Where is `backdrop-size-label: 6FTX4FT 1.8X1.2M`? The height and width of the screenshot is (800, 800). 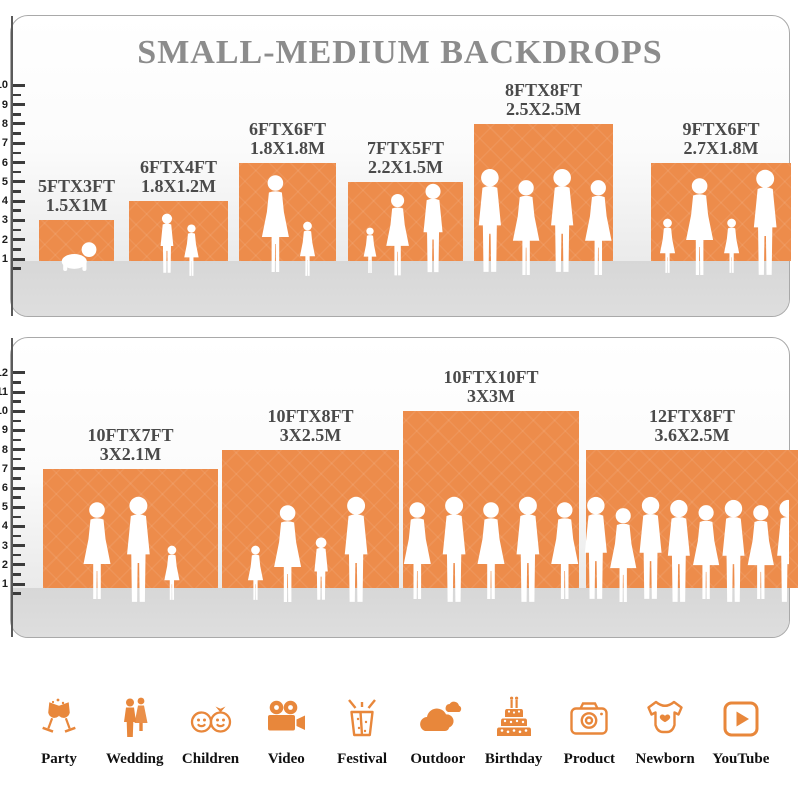
backdrop-size-label: 6FTX4FT 1.8X1.2M is located at coordinates (179, 177).